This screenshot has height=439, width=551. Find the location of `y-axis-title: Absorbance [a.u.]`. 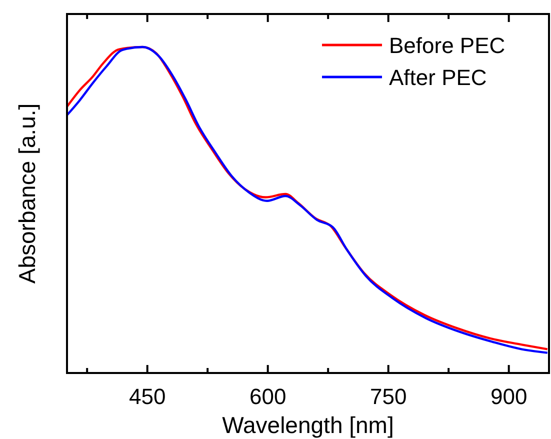

y-axis-title: Absorbance [a.u.] is located at coordinates (27, 193).